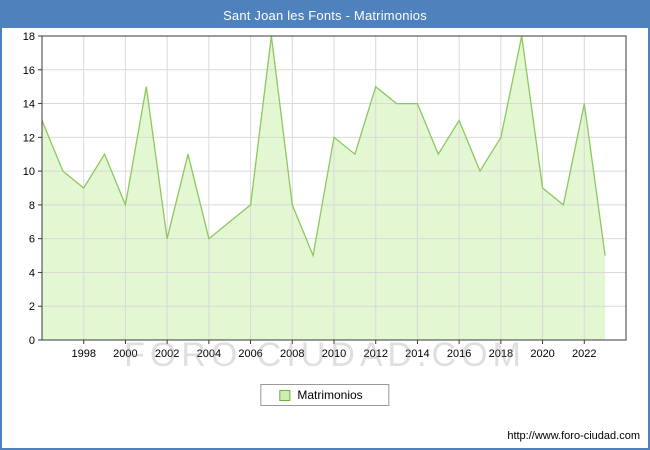  I want to click on x-tick-label: 2012, so click(375, 354).